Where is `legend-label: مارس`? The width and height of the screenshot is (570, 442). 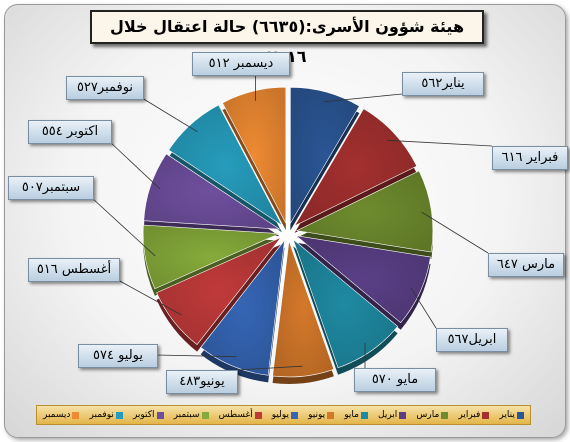 legend-label: مارس is located at coordinates (428, 415).